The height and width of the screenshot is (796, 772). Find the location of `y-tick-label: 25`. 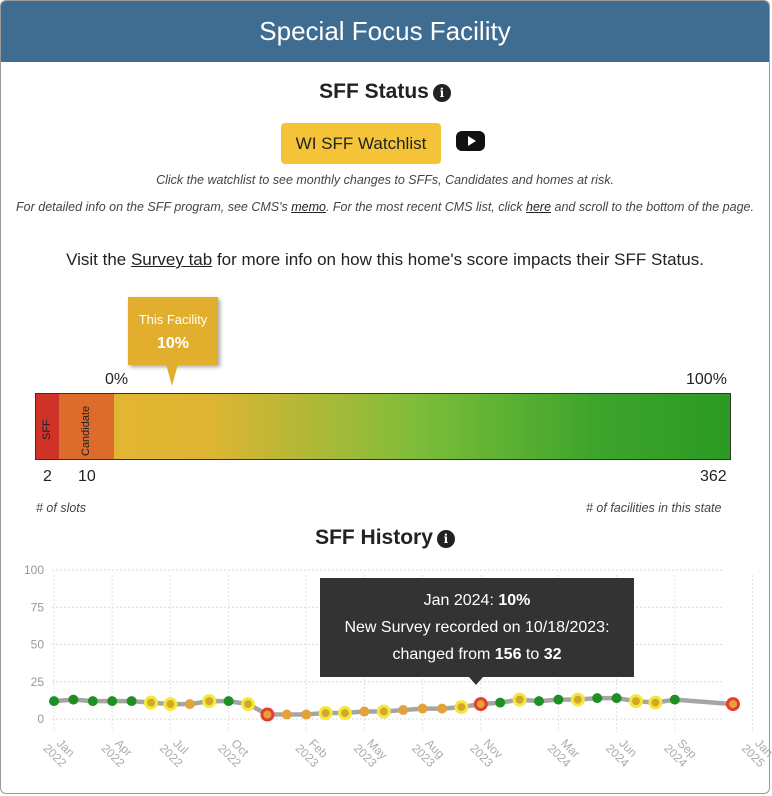

y-tick-label: 25 is located at coordinates (38, 682).